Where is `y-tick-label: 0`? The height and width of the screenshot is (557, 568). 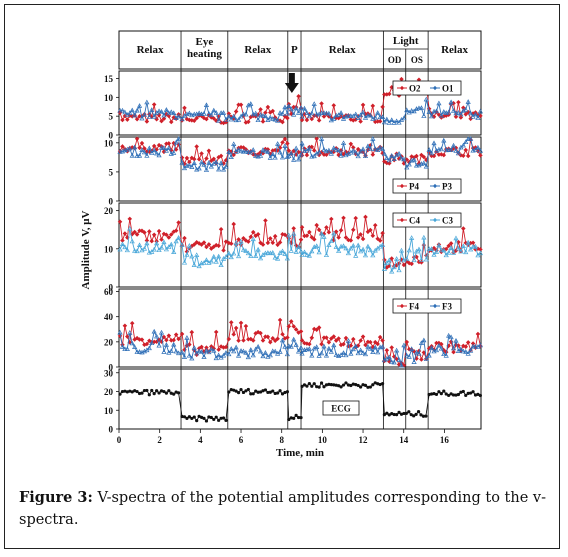
y-tick-label: 0 is located at coordinates (111, 368).